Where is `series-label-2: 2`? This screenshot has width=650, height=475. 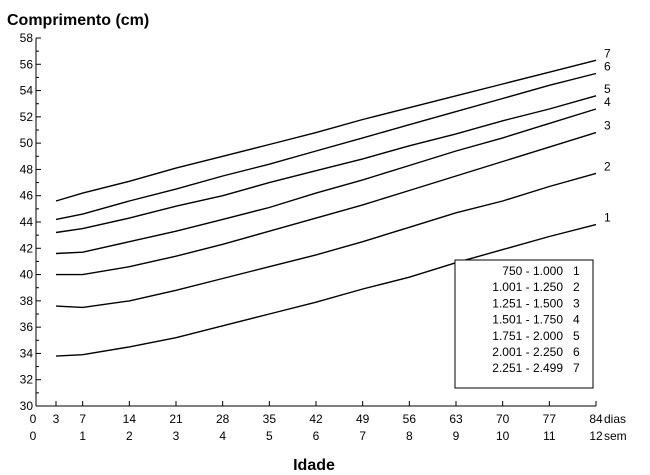
series-label-2: 2 is located at coordinates (607, 166).